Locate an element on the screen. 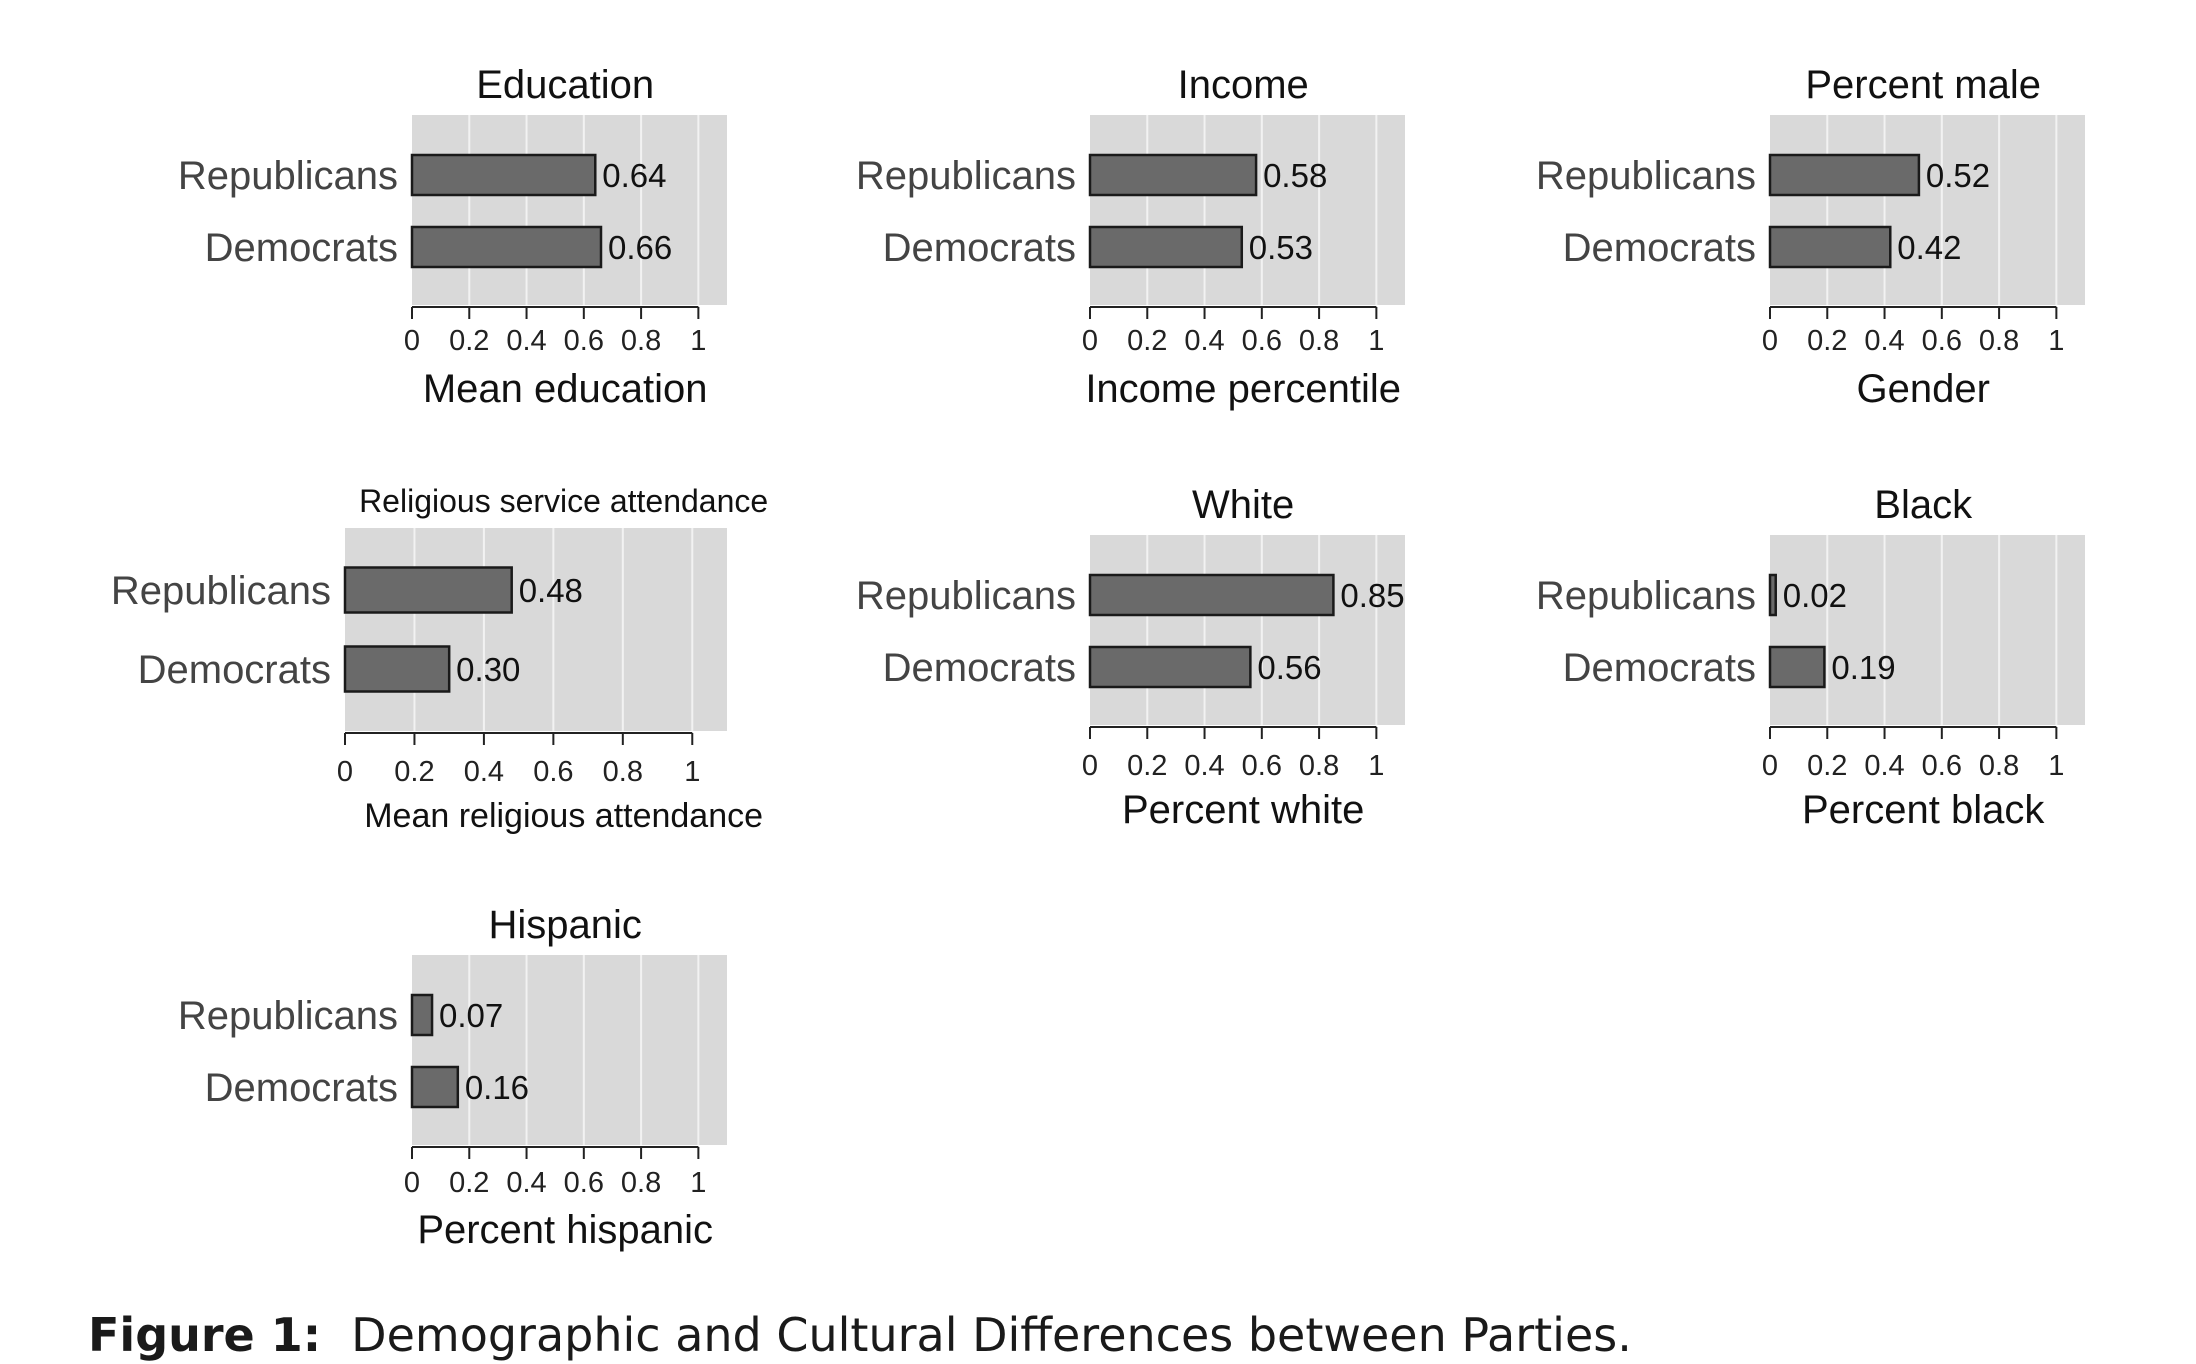 This screenshot has width=2196, height=1364. x-axis-label: Percent hispanic is located at coordinates (565, 1230).